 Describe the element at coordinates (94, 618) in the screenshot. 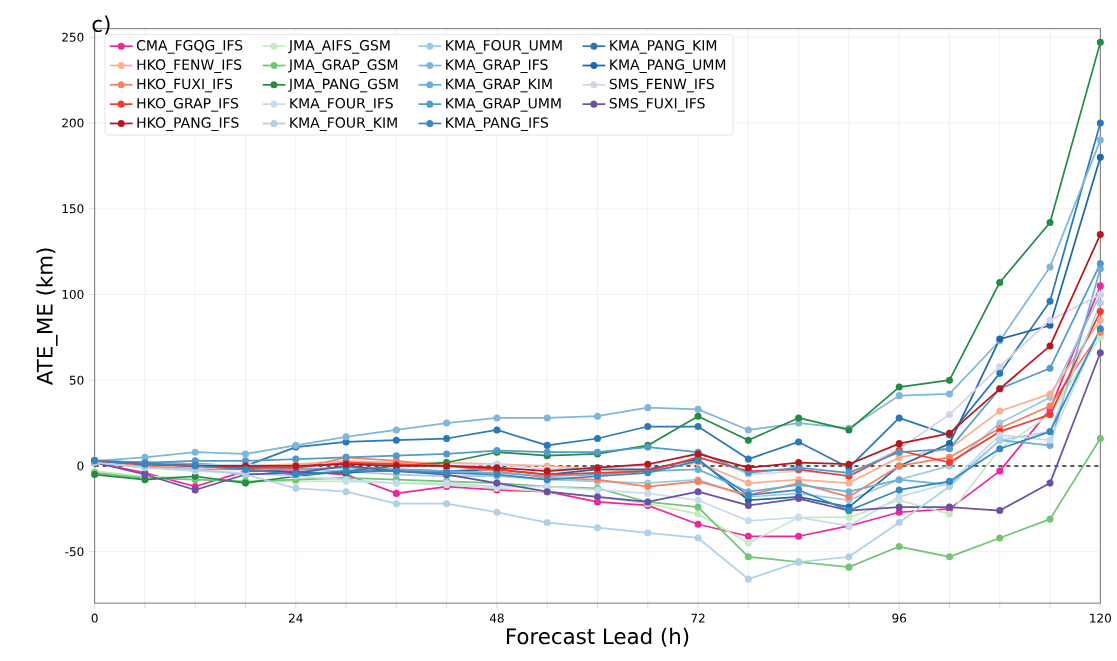

I see `x-tick-label: 0` at that location.